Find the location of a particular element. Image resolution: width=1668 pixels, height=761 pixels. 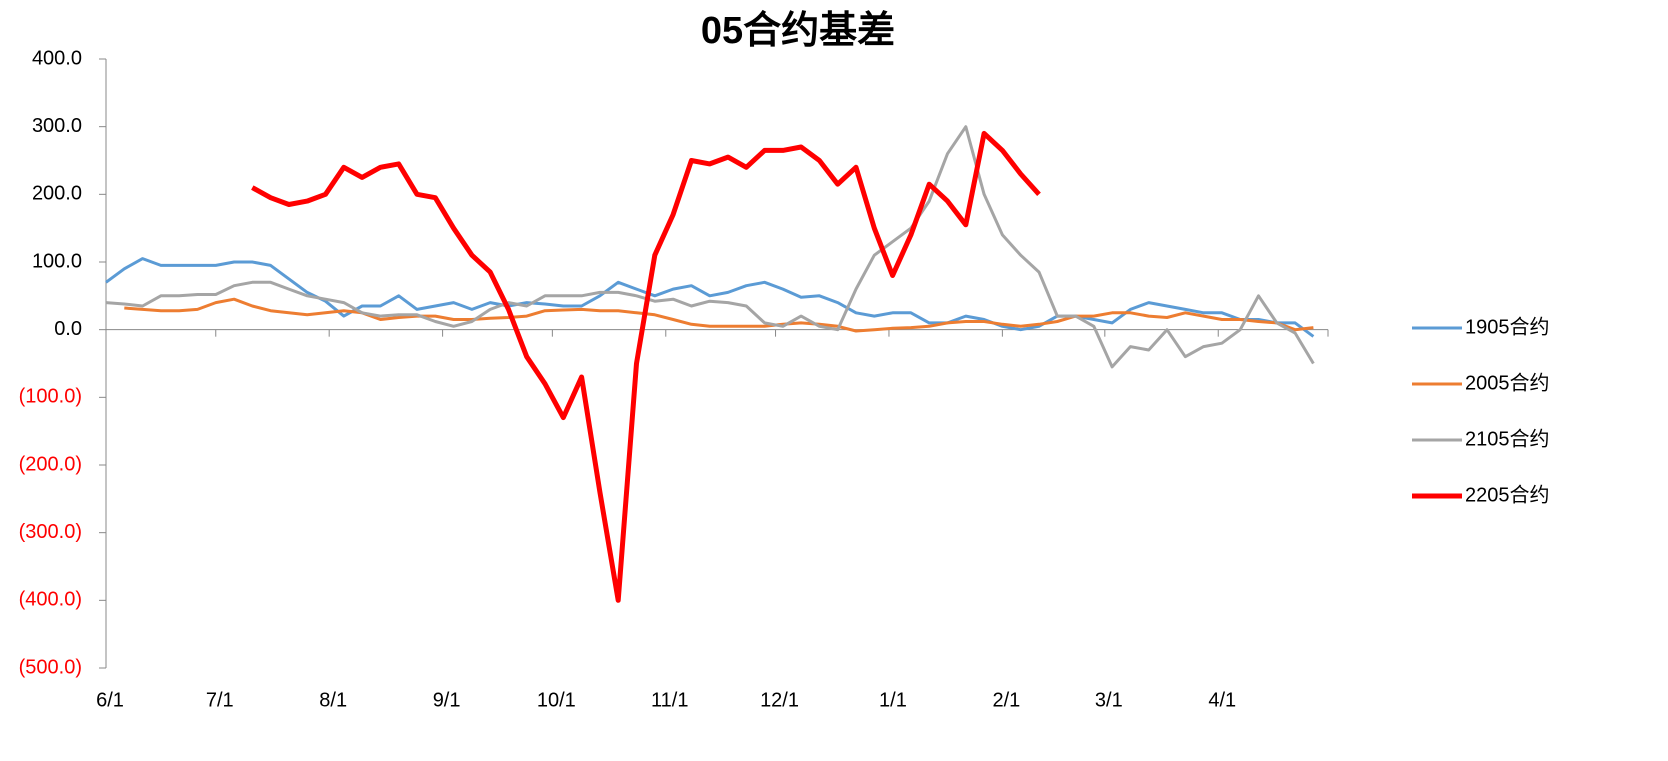

y-tick-label: 300.0 is located at coordinates (57, 126).